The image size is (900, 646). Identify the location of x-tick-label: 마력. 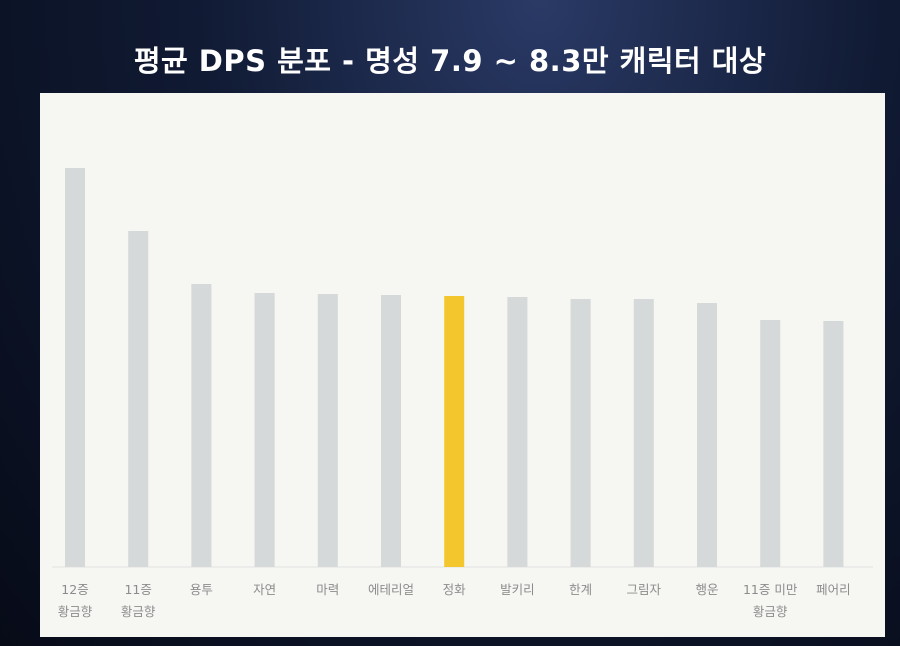
(328, 589).